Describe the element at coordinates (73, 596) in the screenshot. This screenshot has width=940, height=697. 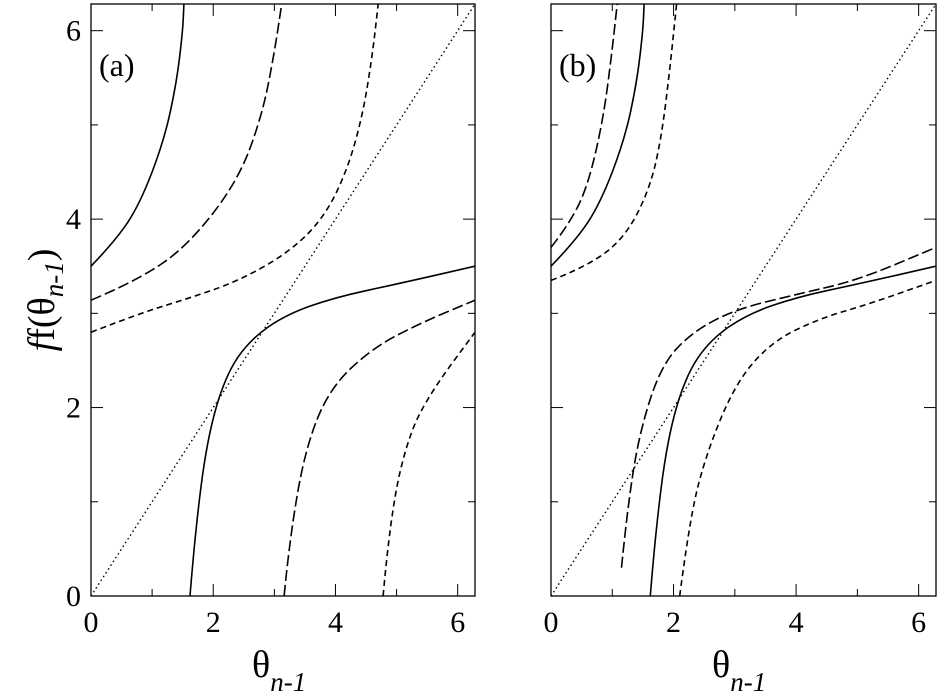
I see `y-tick-label: 0` at that location.